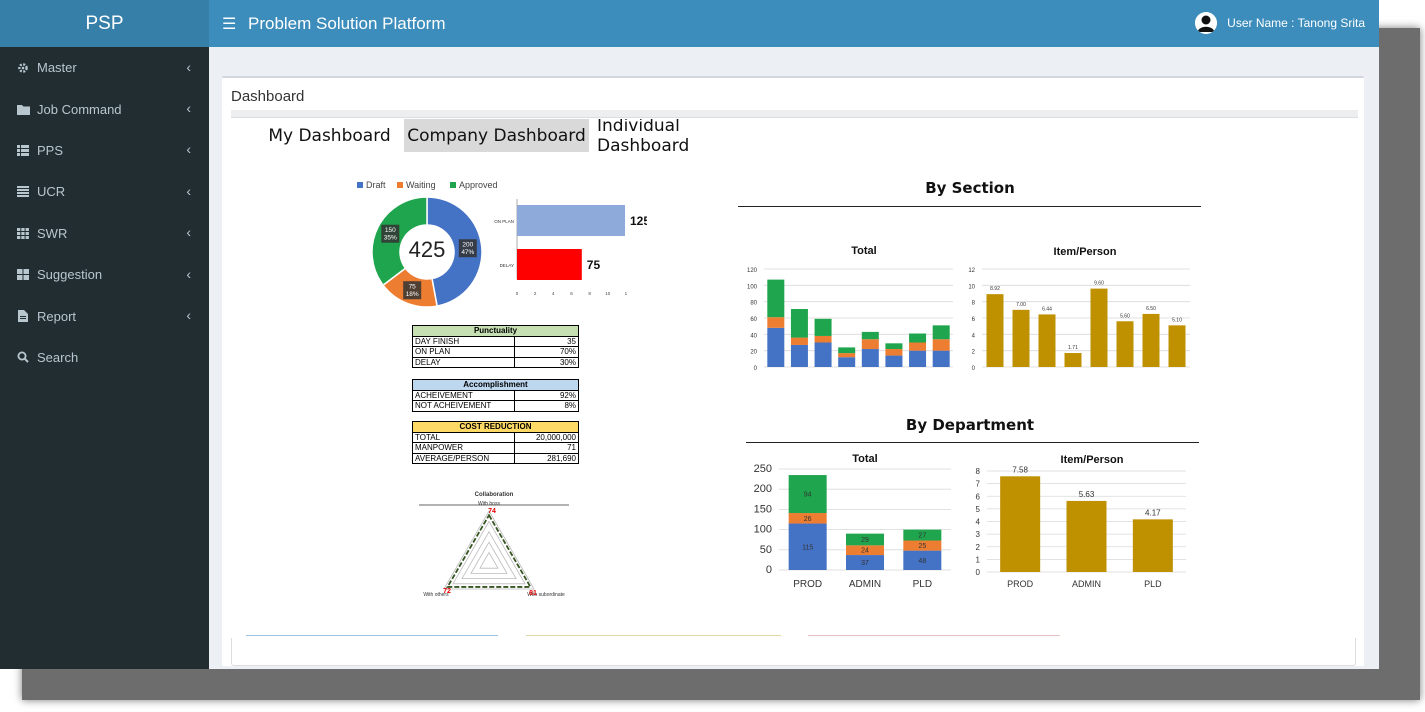 This screenshot has width=1425, height=712. What do you see at coordinates (517, 293) in the screenshot?
I see `plan-axis-tick: 0` at bounding box center [517, 293].